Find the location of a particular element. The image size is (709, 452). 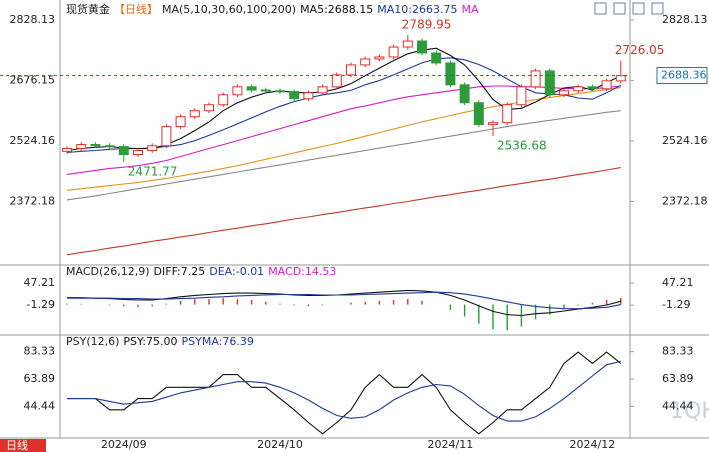

panel-header: PSY(12,6) PSY:75.00 PSYMA:76.39 is located at coordinates (160, 341).